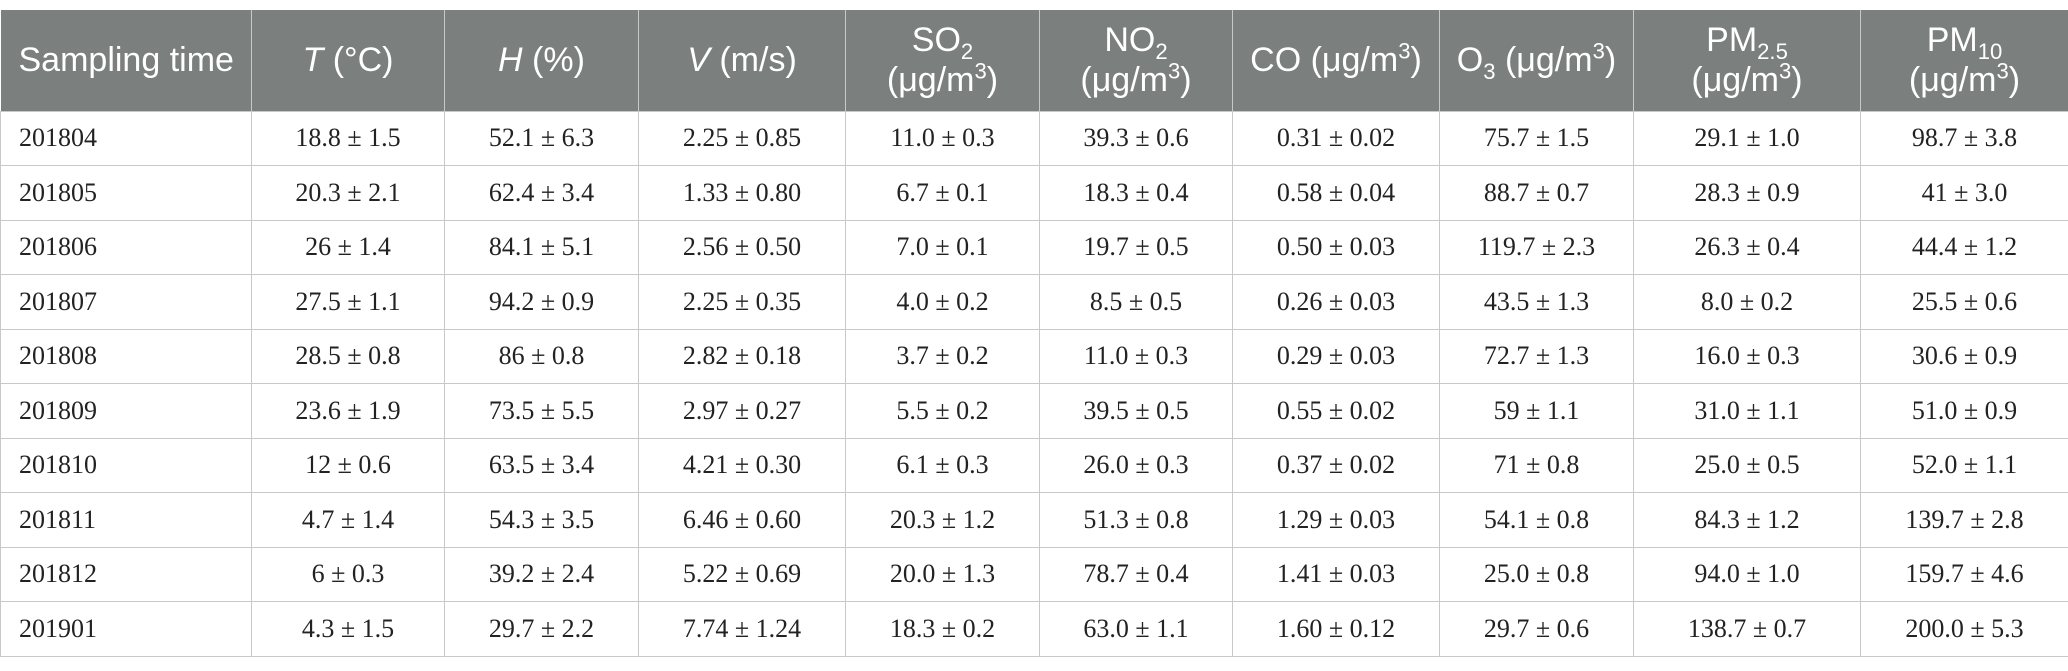 This screenshot has width=2068, height=671. What do you see at coordinates (742, 356) in the screenshot?
I see `value-cell: 2.82 ± 0.18` at bounding box center [742, 356].